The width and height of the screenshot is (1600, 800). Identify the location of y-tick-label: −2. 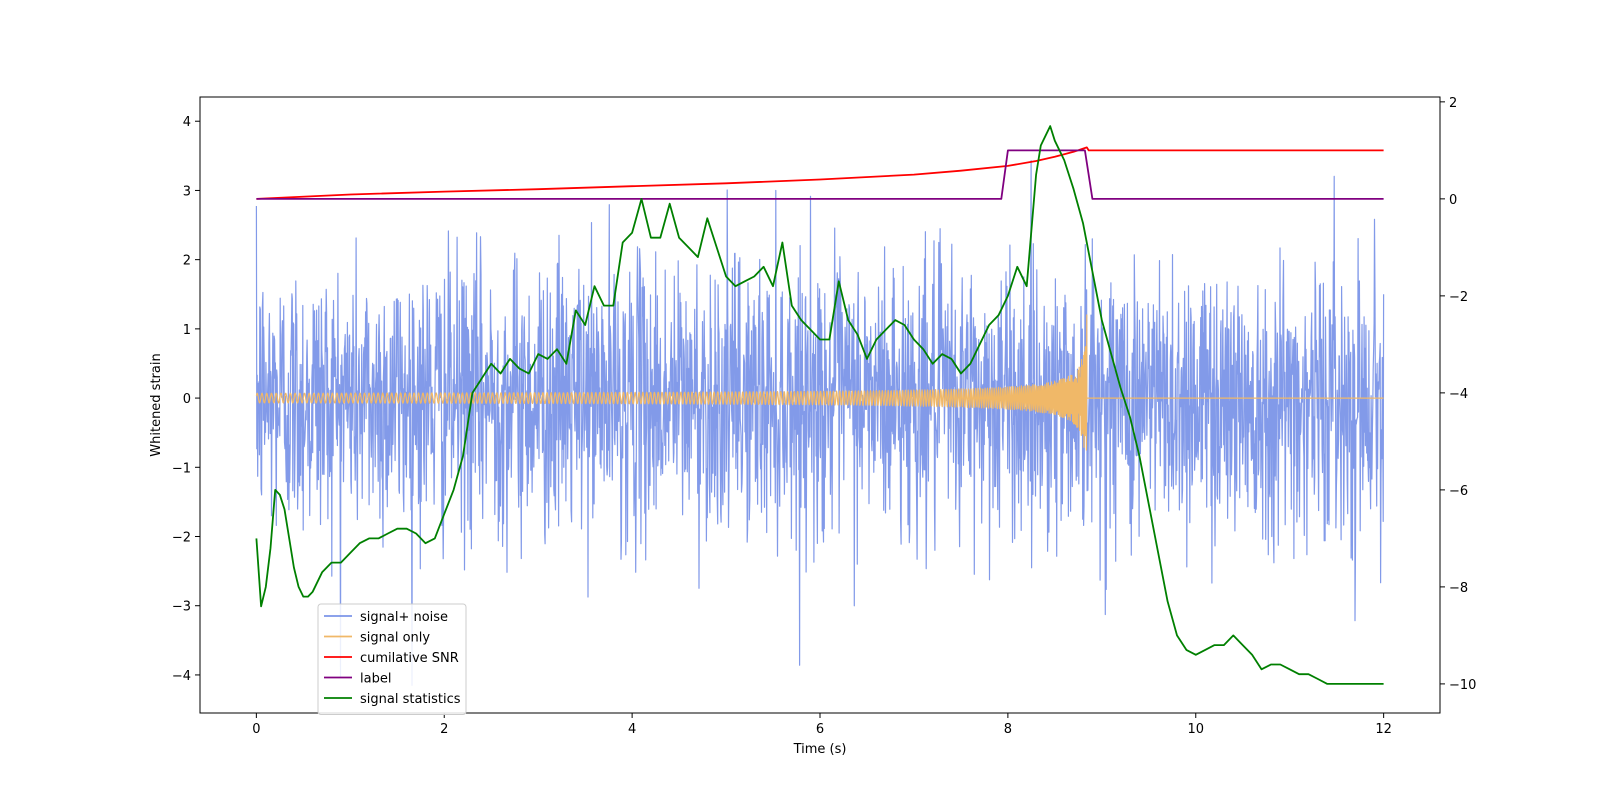
(181, 538).